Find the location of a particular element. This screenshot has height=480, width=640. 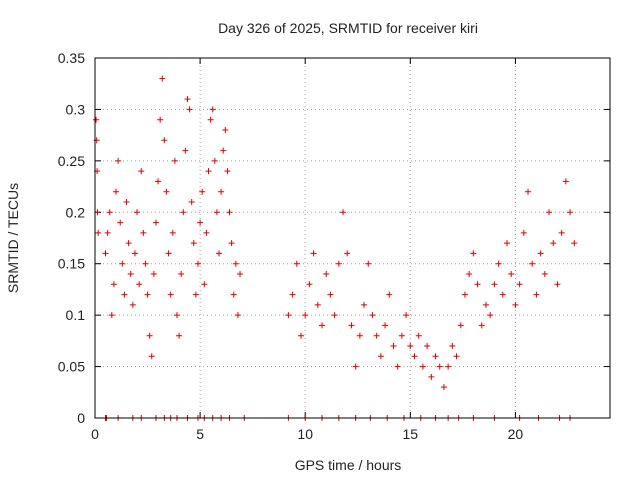

x-tick-label: 20 is located at coordinates (516, 434).